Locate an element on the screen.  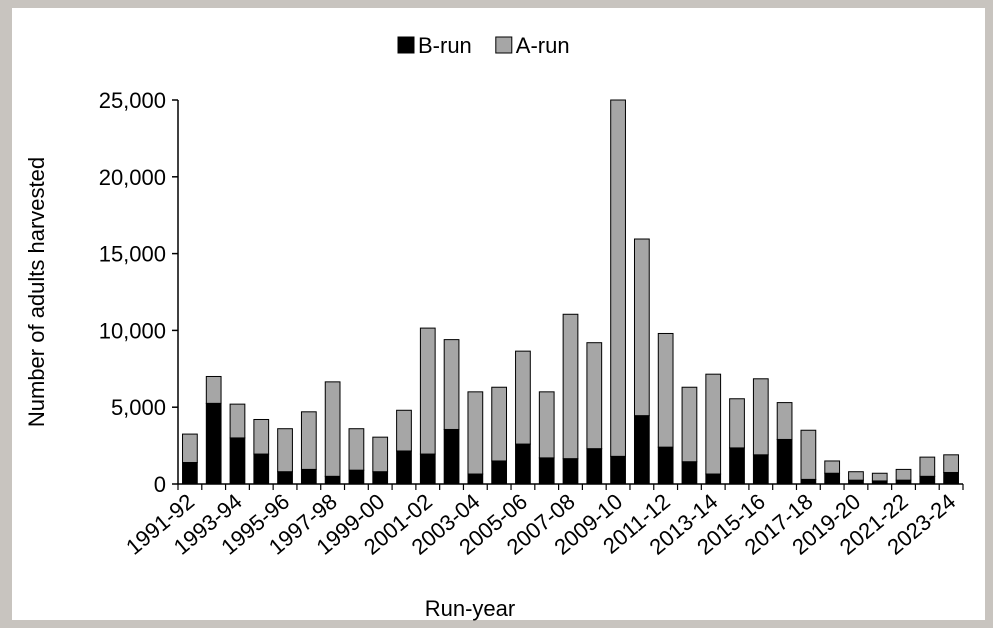
y-tick-label: 25,000 is located at coordinates (132, 100).